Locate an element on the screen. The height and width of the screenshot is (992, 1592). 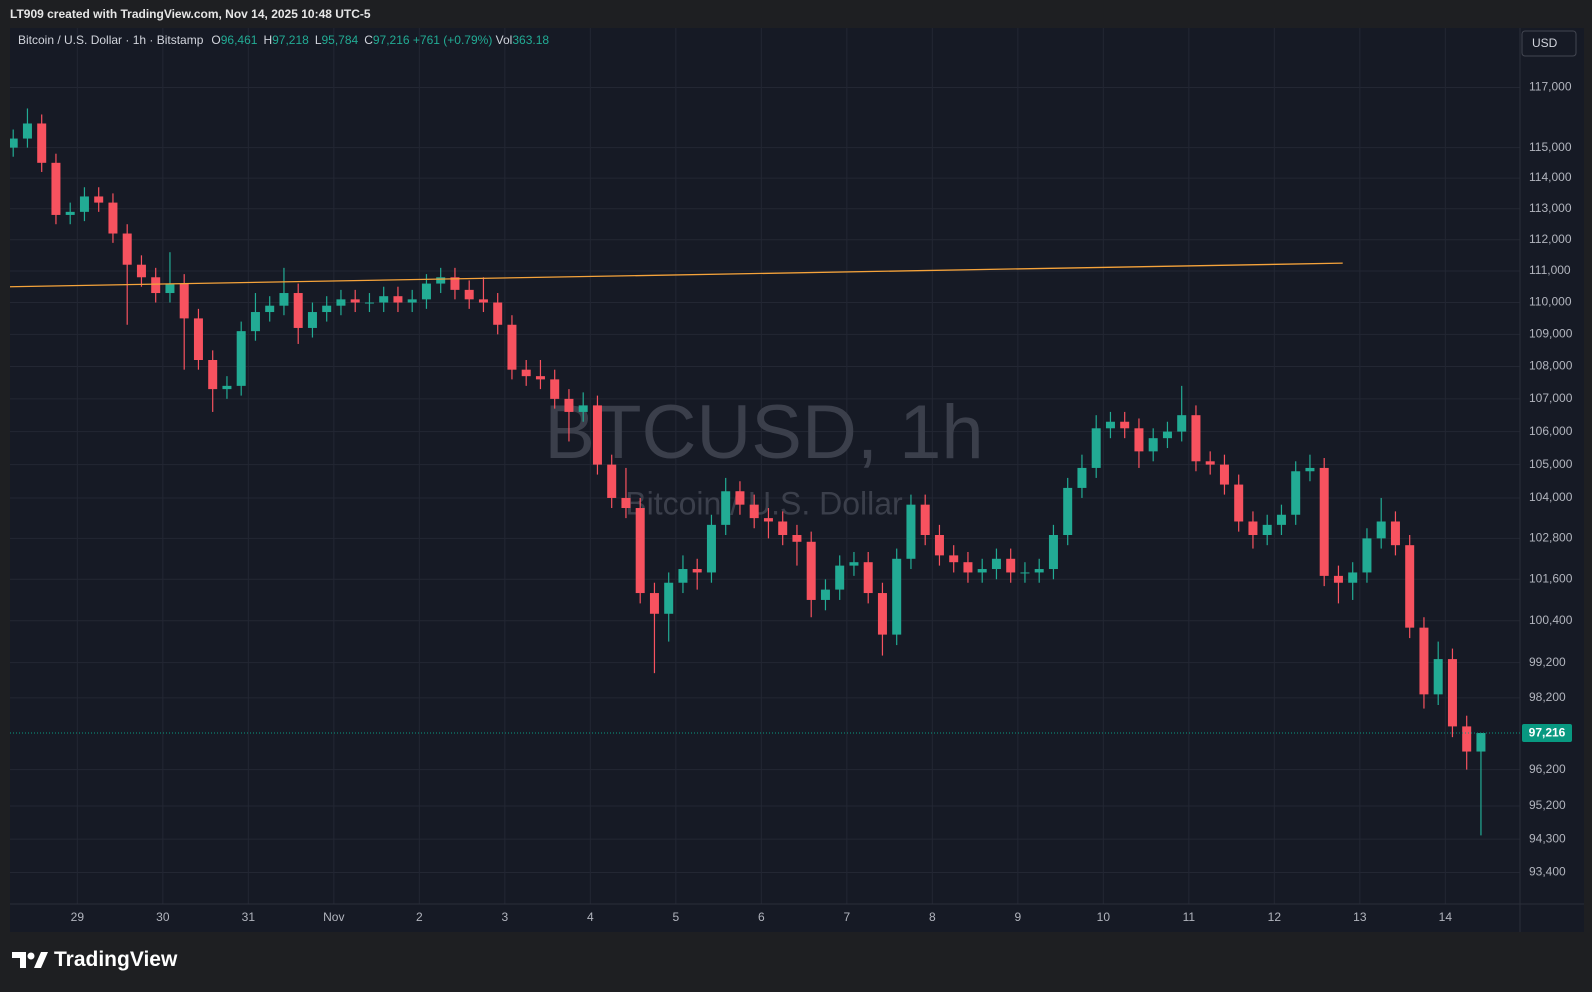
legend-value: 97,218 is located at coordinates (290, 40).